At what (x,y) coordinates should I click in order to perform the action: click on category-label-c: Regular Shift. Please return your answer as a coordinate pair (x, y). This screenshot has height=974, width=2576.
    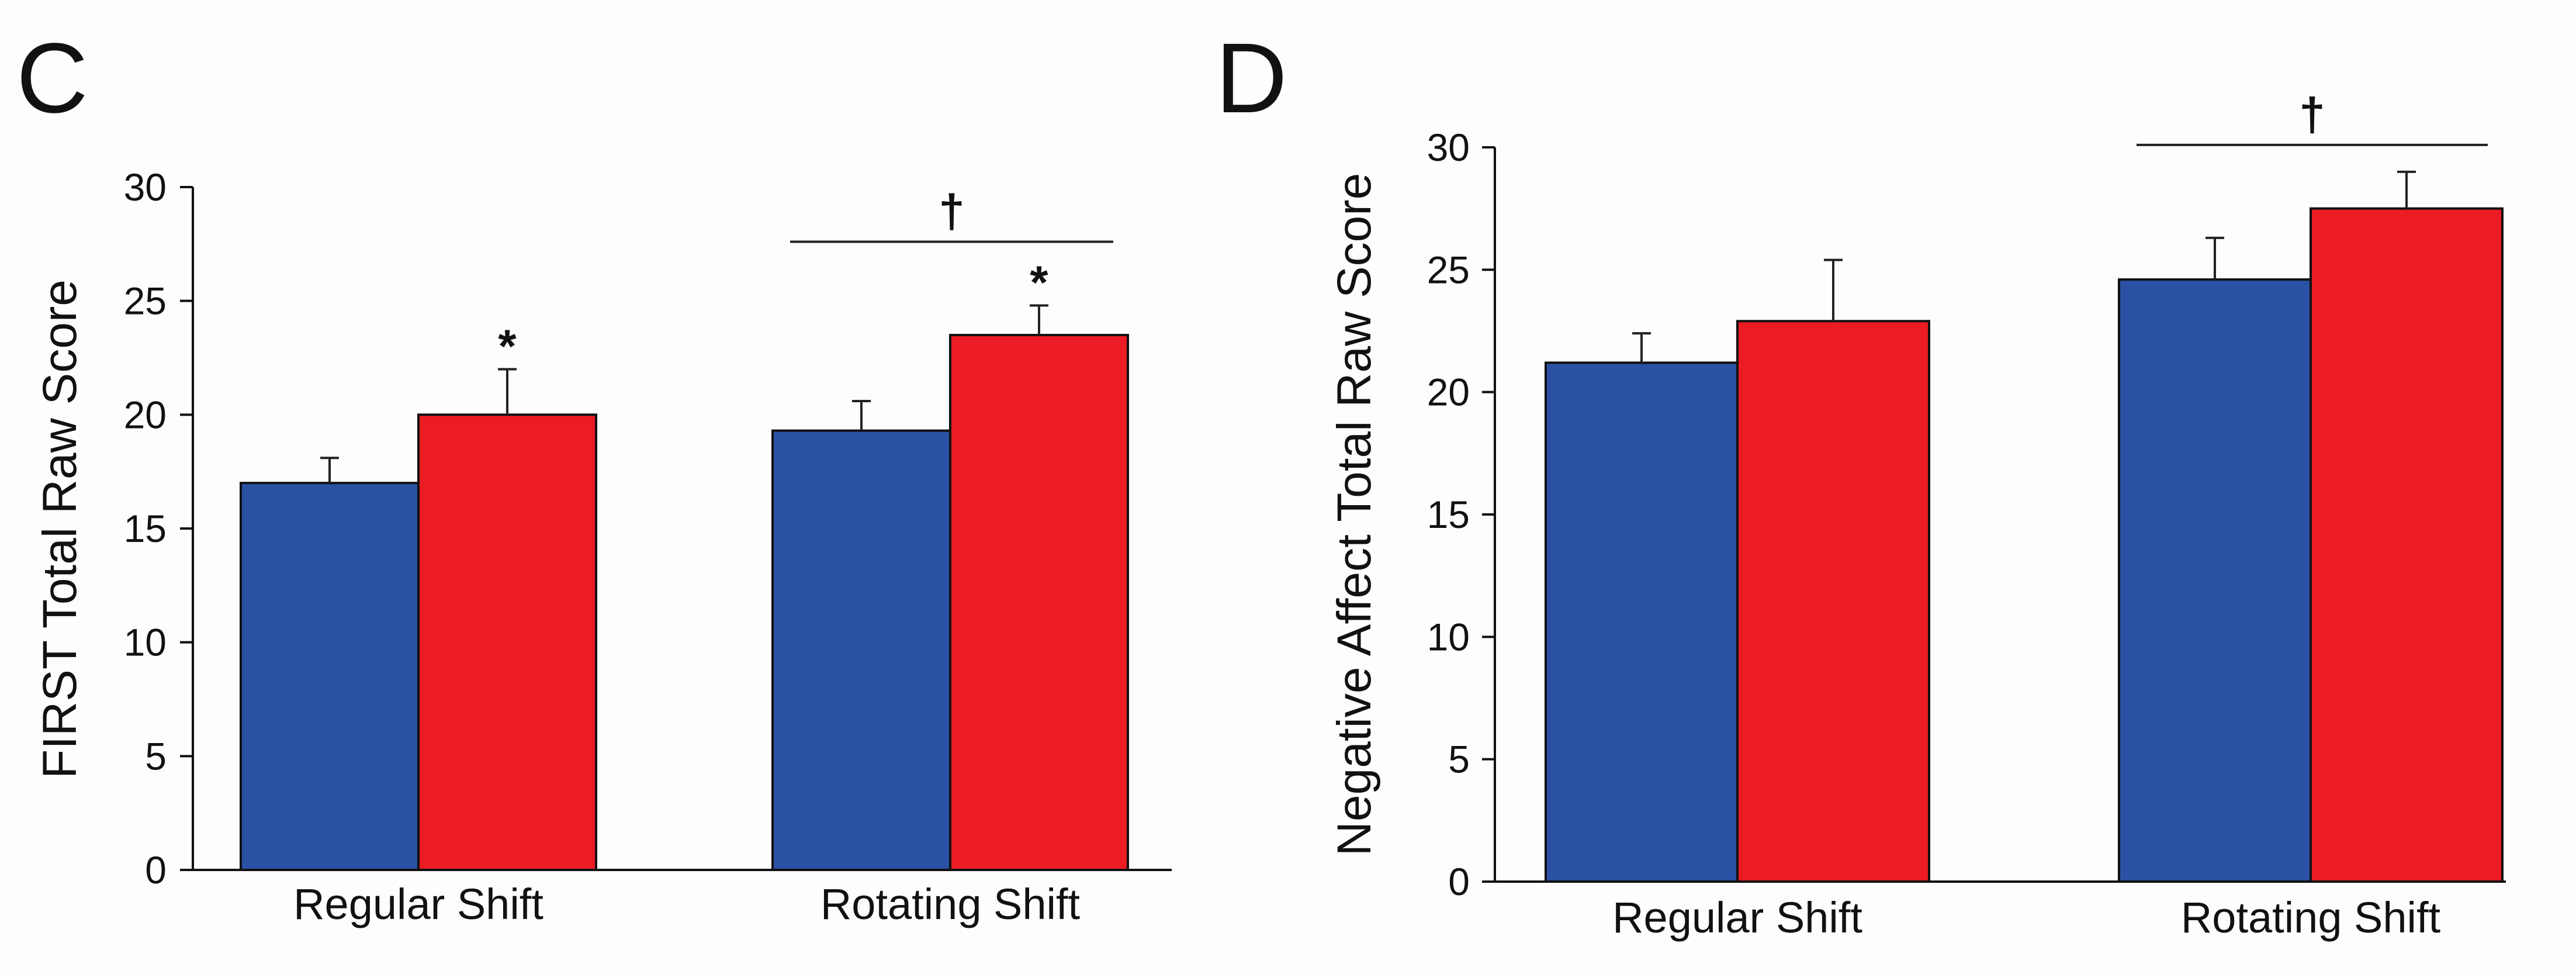
    Looking at the image, I should click on (418, 904).